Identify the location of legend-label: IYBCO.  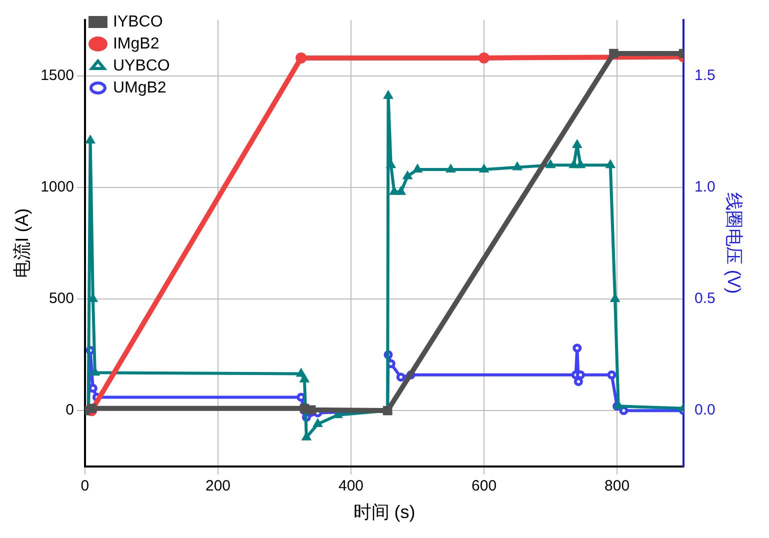
(137, 21).